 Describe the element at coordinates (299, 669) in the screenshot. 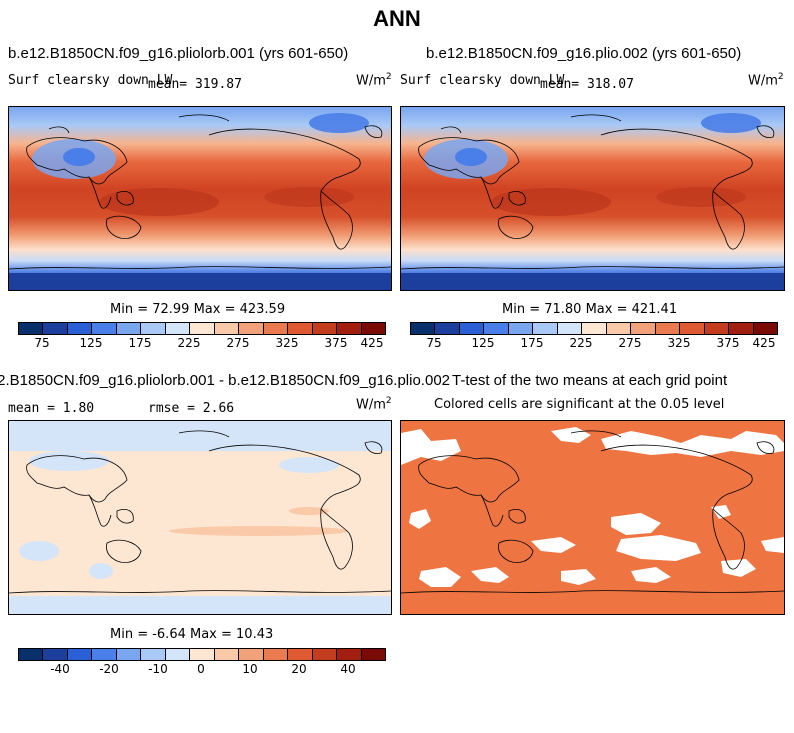

I see `colorbar-tick: 20` at that location.